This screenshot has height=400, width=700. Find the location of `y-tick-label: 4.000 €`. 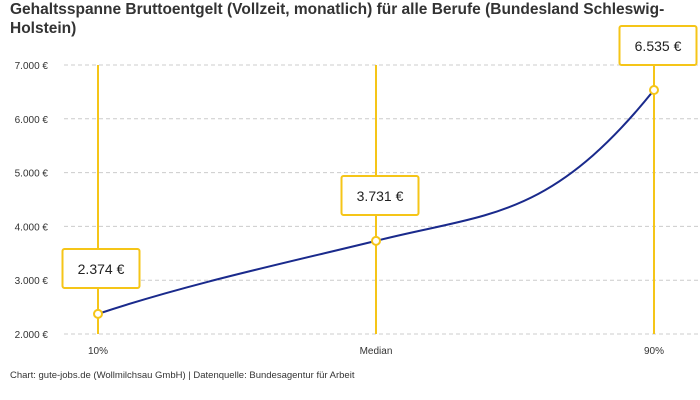

y-tick-label: 4.000 € is located at coordinates (32, 227).